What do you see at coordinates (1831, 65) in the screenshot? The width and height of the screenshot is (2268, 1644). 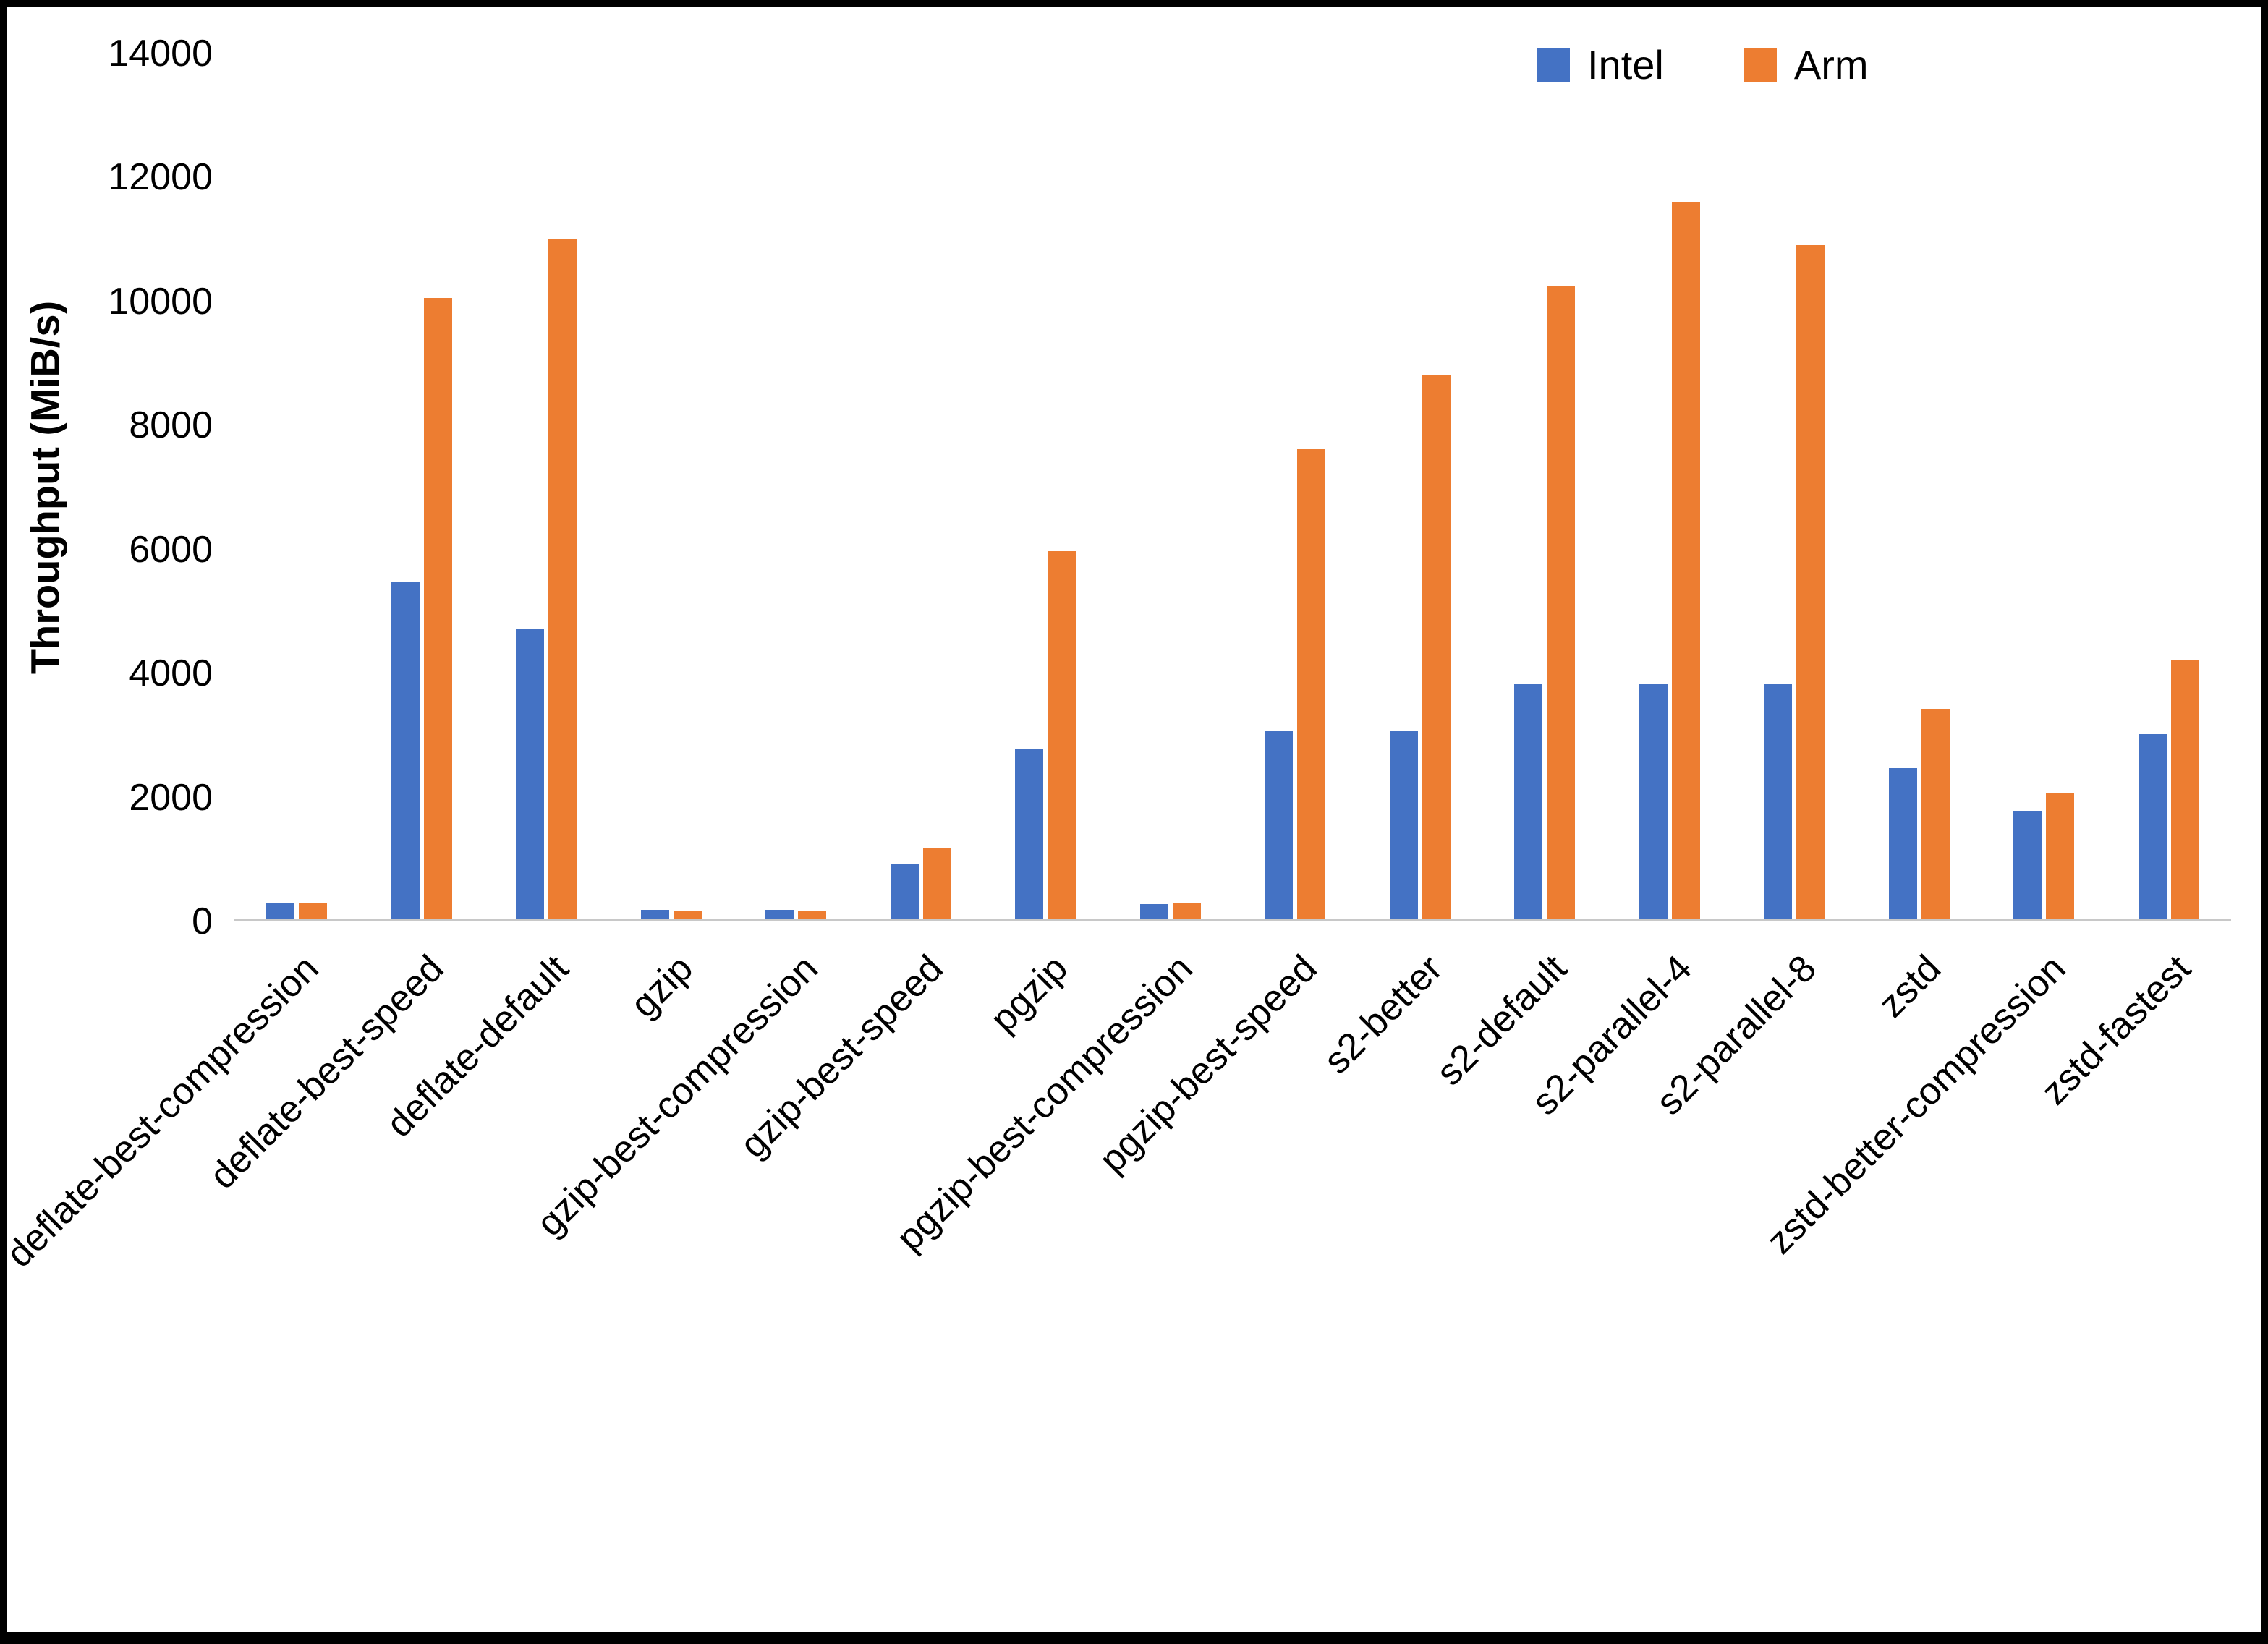 I see `legend-label-arm: Arm` at bounding box center [1831, 65].